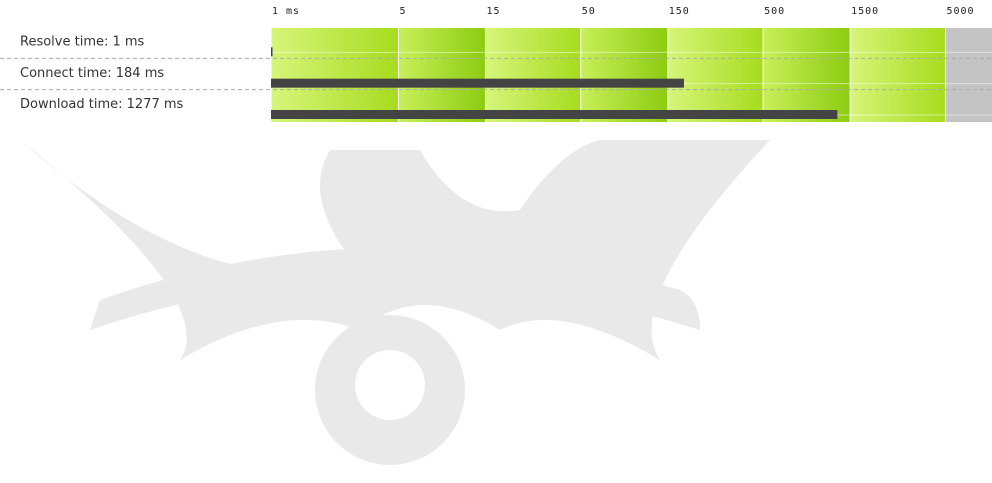 Image resolution: width=992 pixels, height=483 pixels. I want to click on x-tick-label: 1500, so click(865, 11).